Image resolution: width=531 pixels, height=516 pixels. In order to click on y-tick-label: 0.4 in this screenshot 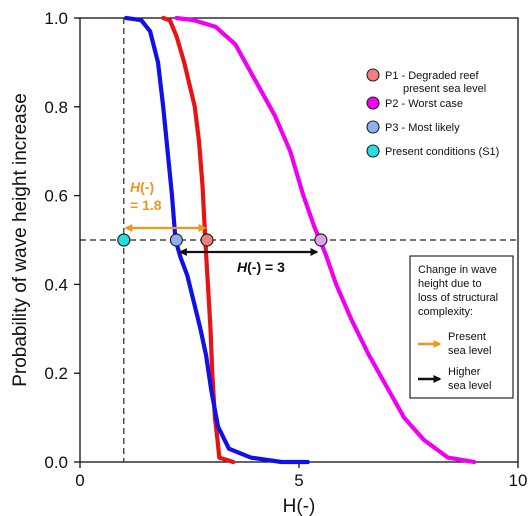, I will do `click(56, 284)`.